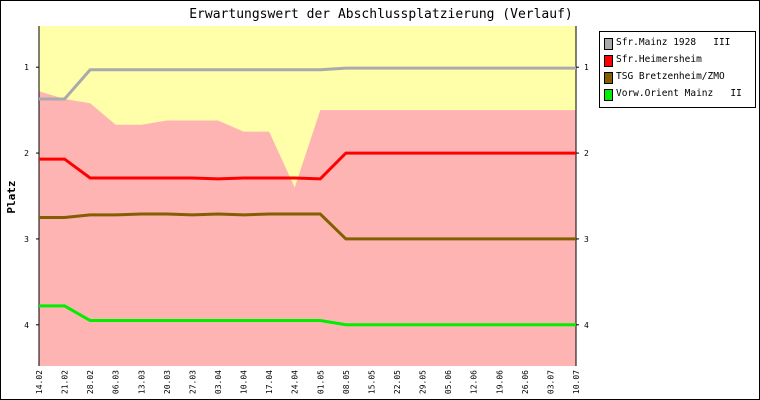 This screenshot has height=400, width=760. Describe the element at coordinates (423, 382) in the screenshot. I see `x-tick-label: 29.05` at that location.